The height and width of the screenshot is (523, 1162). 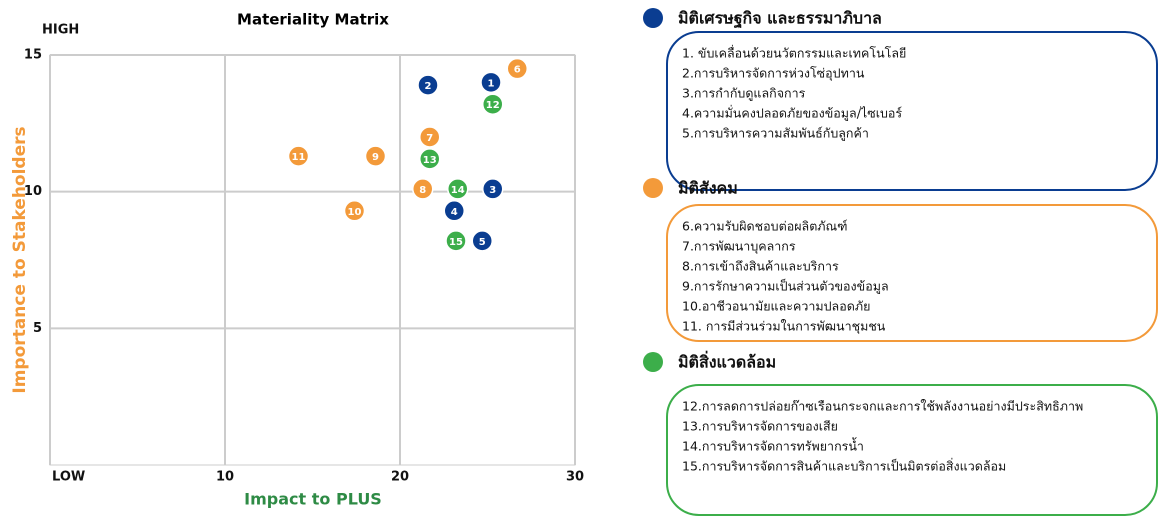 What do you see at coordinates (400, 477) in the screenshot?
I see `x-tick-label: 20` at bounding box center [400, 477].